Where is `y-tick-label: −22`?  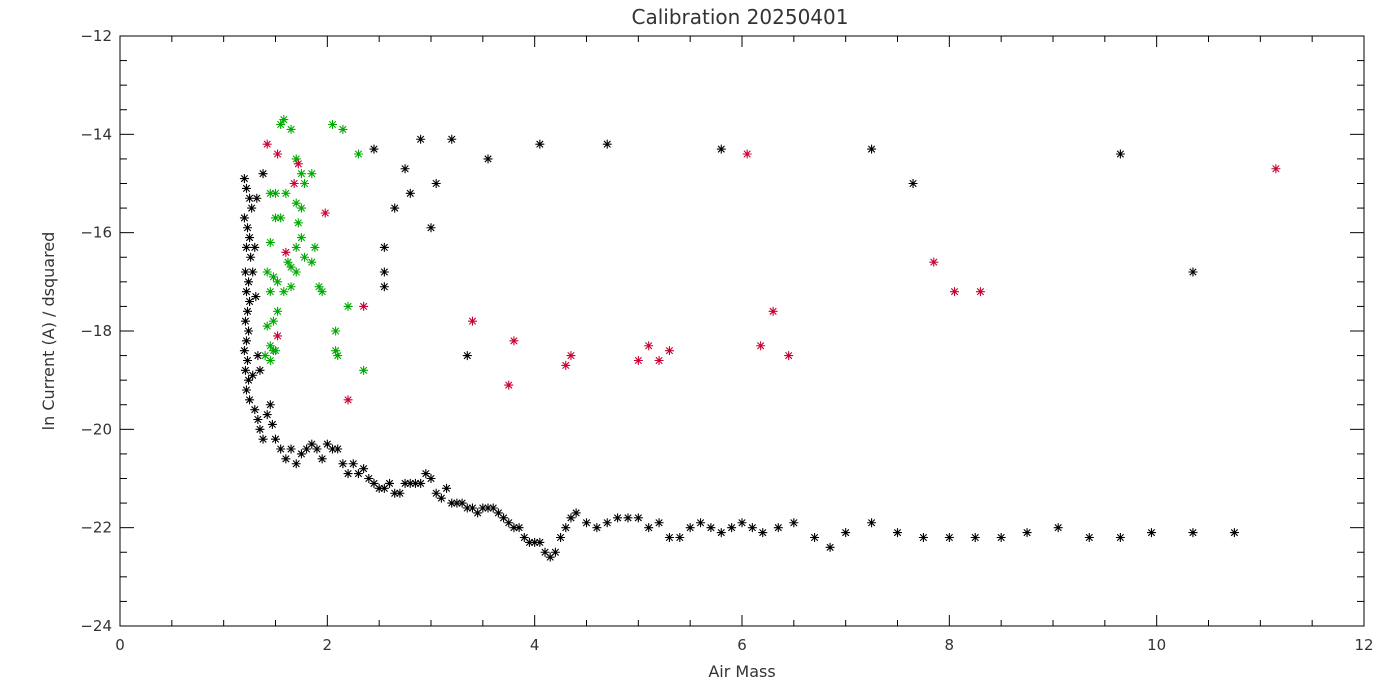 y-tick-label: −22 is located at coordinates (96, 528).